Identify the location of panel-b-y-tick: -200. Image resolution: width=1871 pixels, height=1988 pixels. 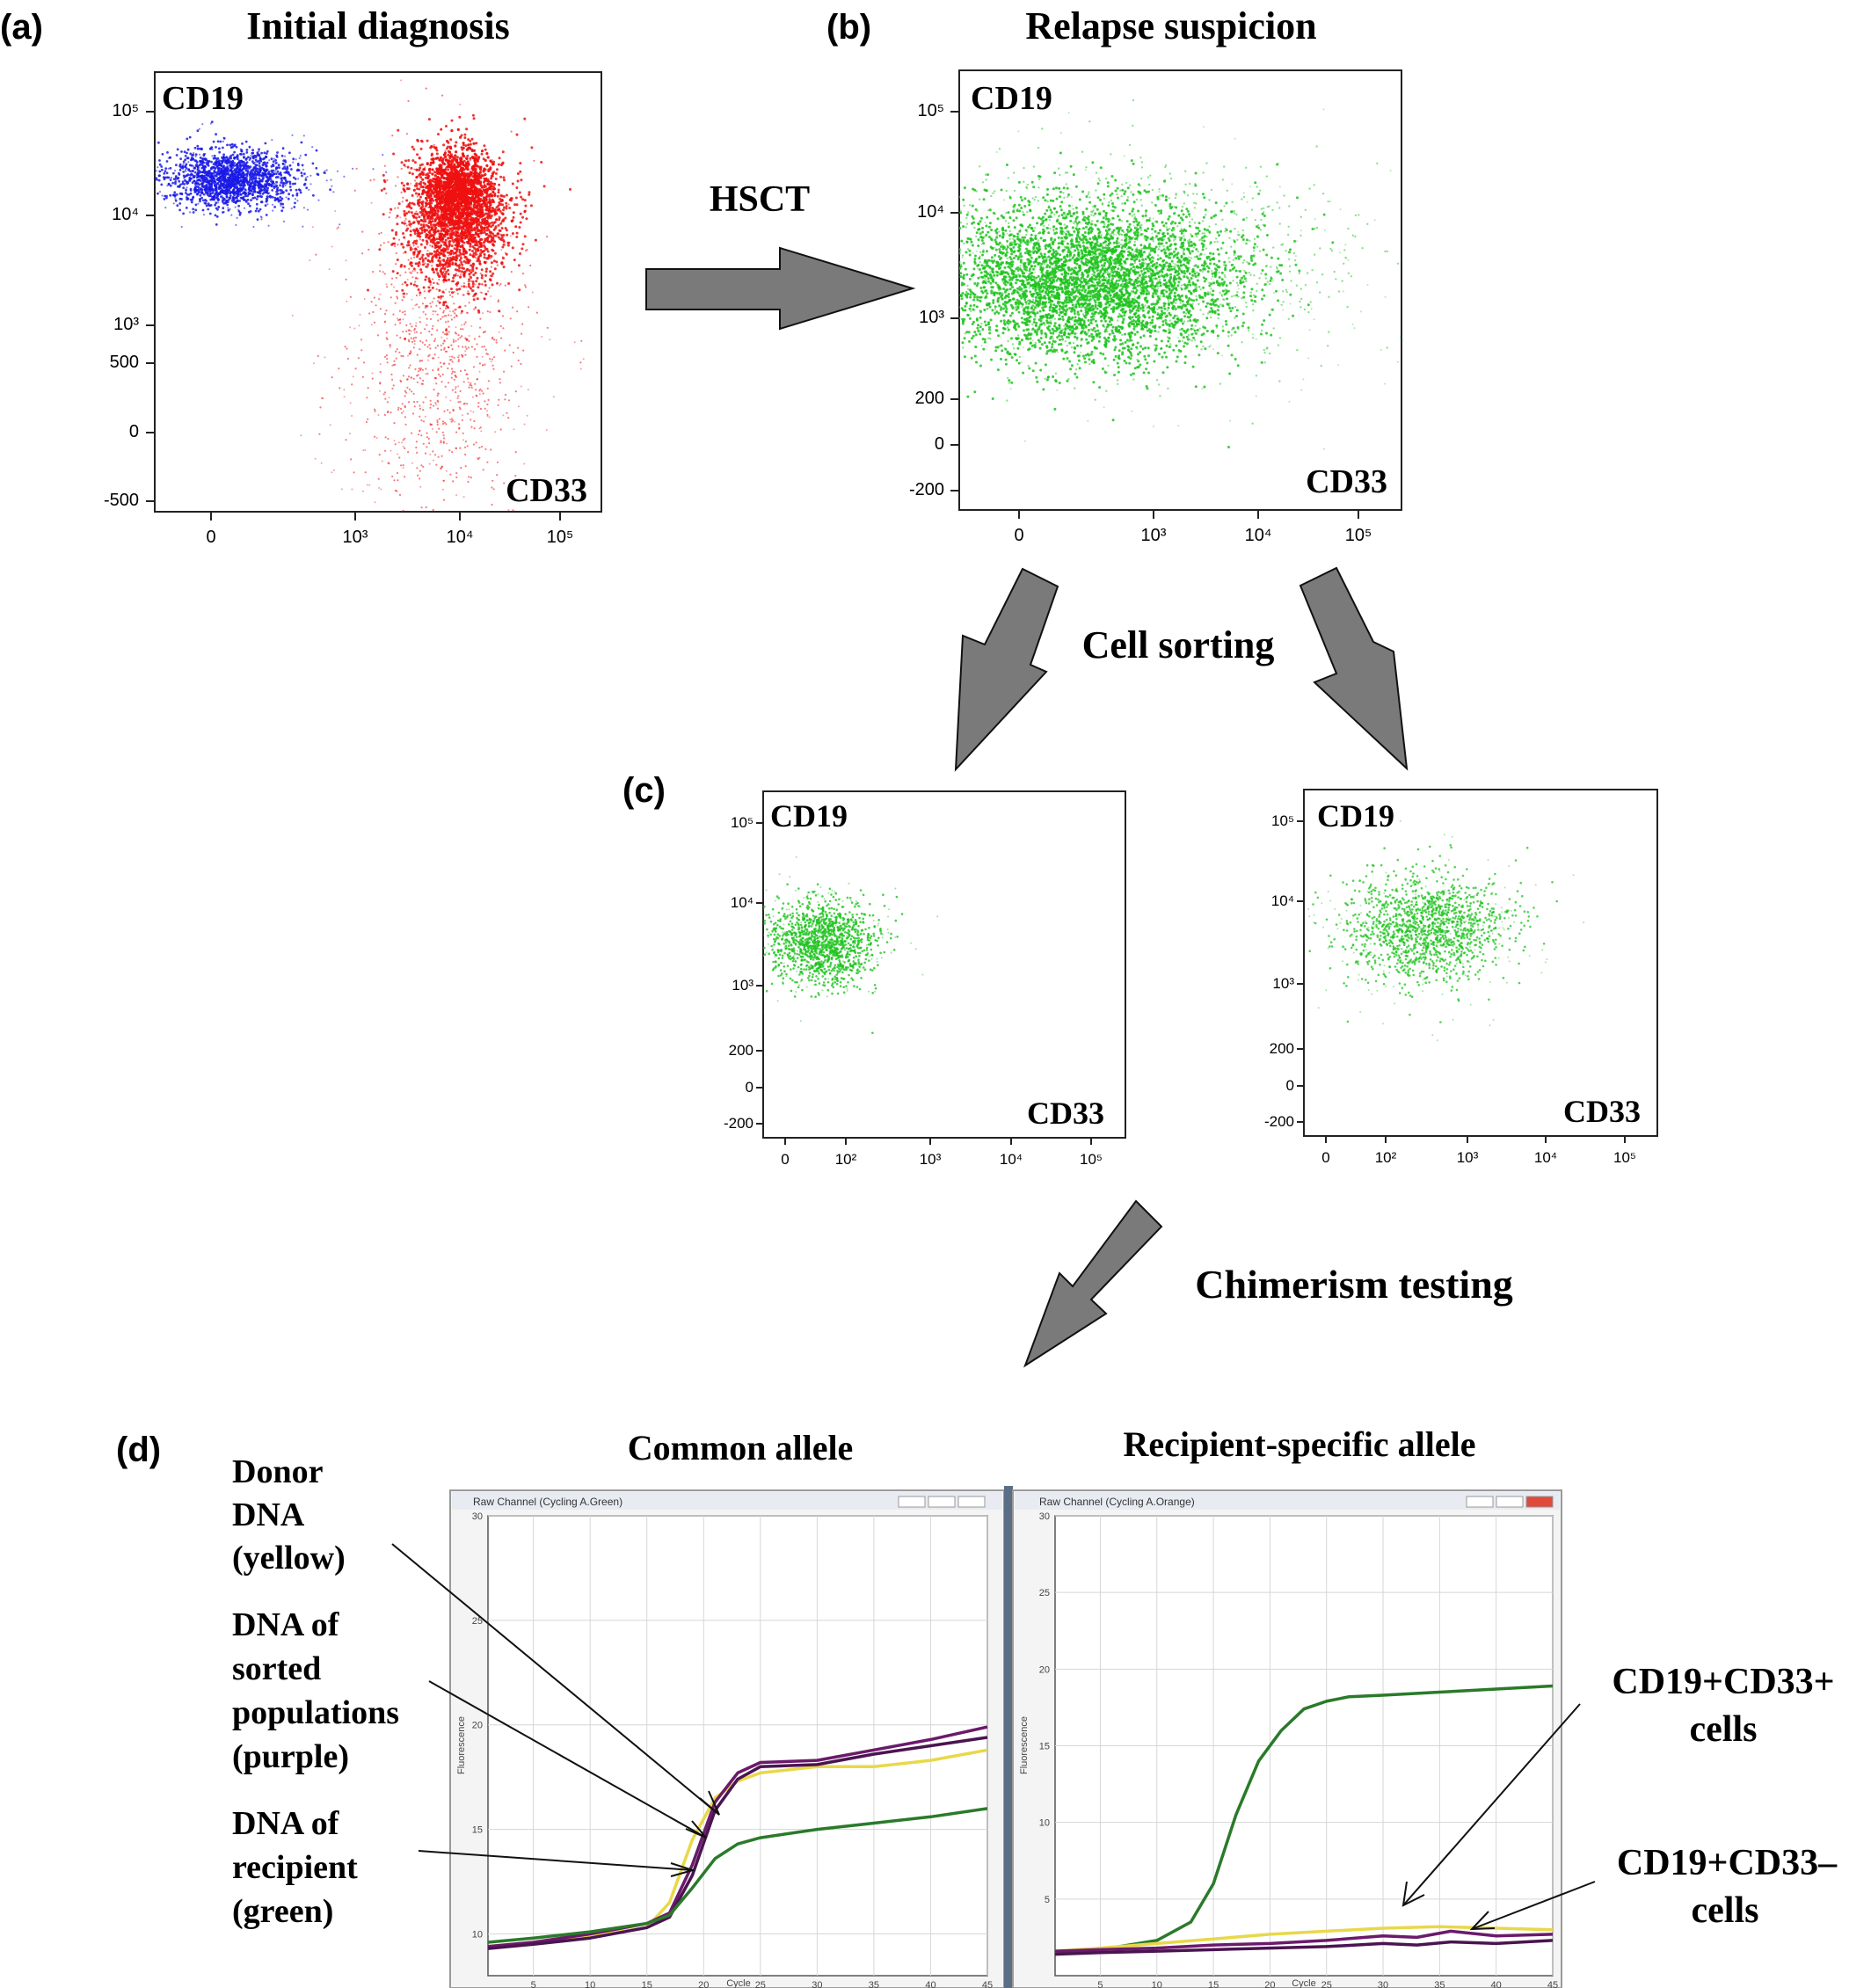
(926, 489).